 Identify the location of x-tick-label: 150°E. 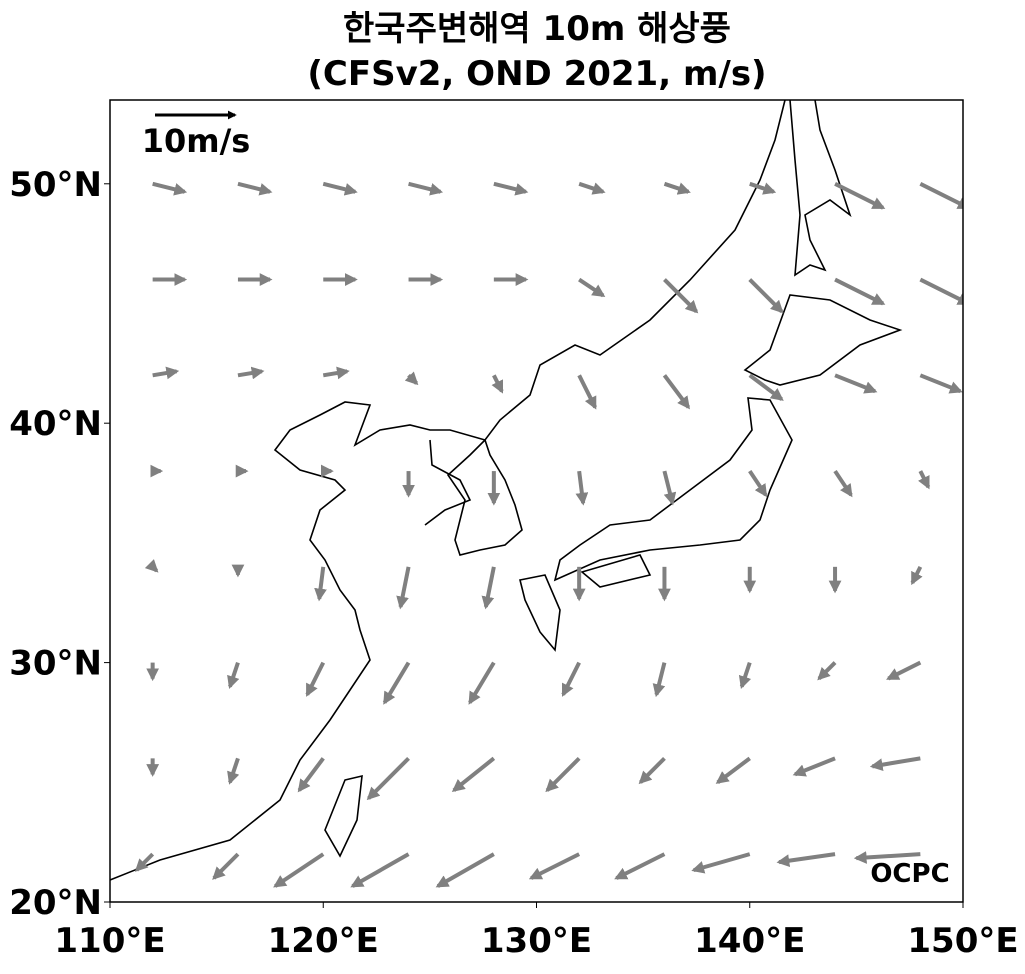
(962, 941).